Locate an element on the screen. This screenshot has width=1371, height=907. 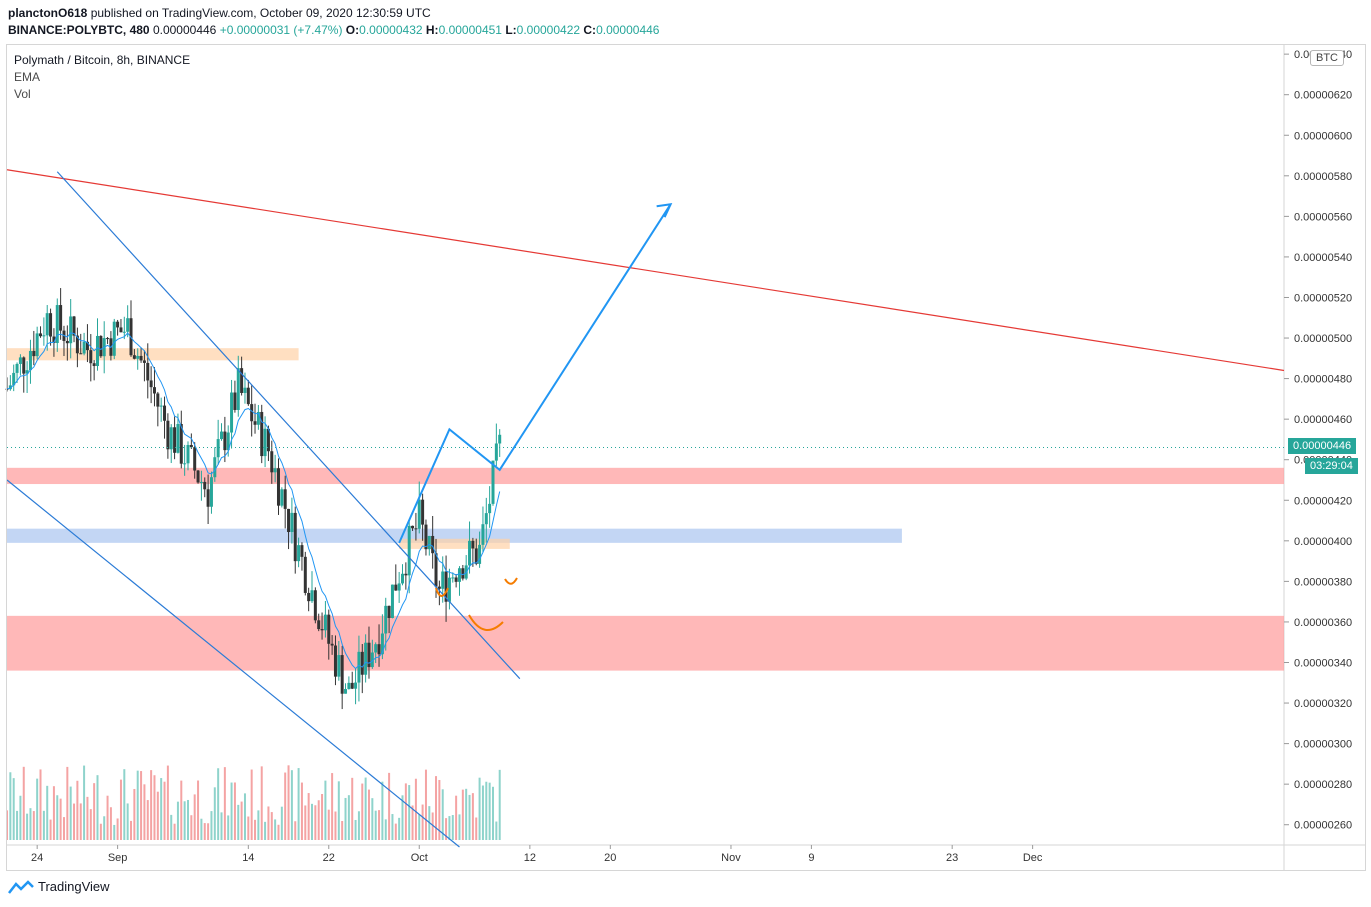
x-tick-label-9: 23 is located at coordinates (952, 858).